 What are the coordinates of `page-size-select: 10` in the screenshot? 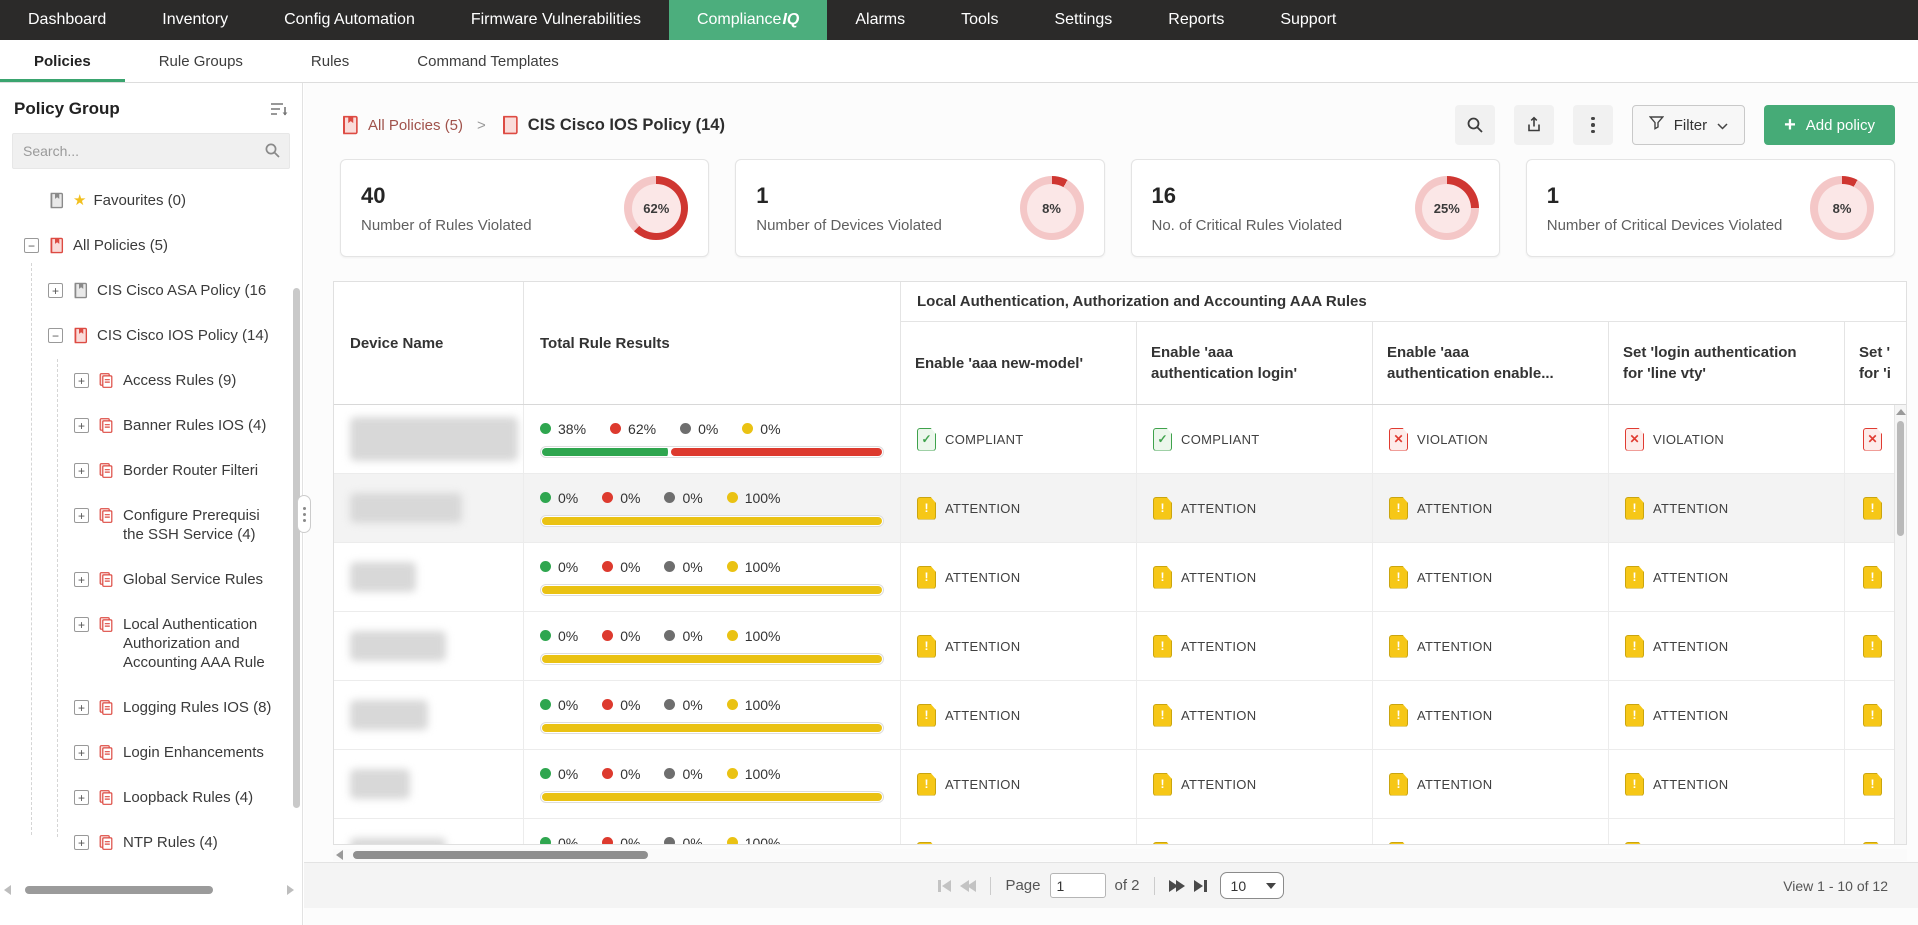 It's located at (1251, 885).